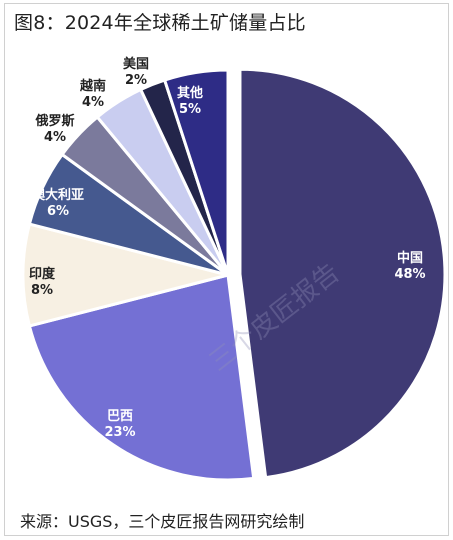 Image resolution: width=453 pixels, height=540 pixels. Describe the element at coordinates (120, 416) in the screenshot. I see `slice-label-1: 巴西` at that location.